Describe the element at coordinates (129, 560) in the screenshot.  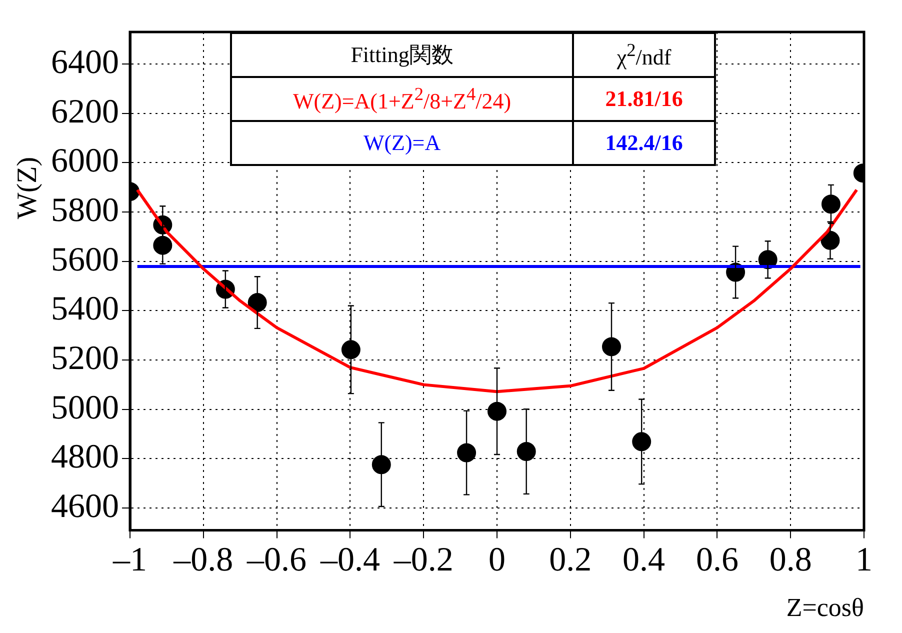
I see `x-tick-label: –1` at that location.